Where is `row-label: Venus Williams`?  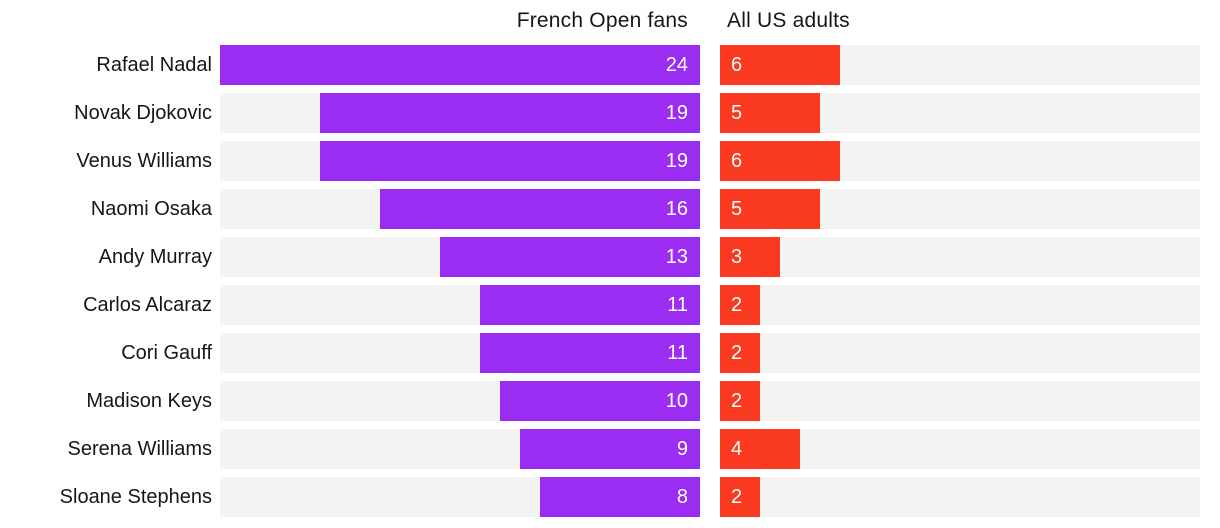 row-label: Venus Williams is located at coordinates (144, 161).